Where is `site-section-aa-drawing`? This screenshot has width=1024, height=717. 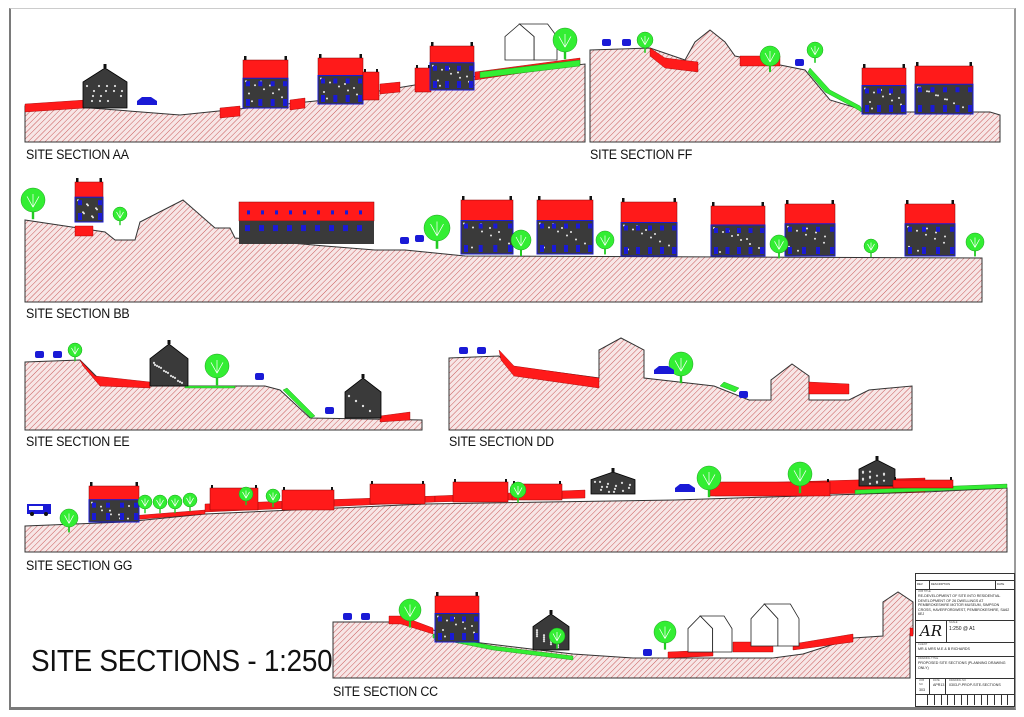 site-section-aa-drawing is located at coordinates (305, 83).